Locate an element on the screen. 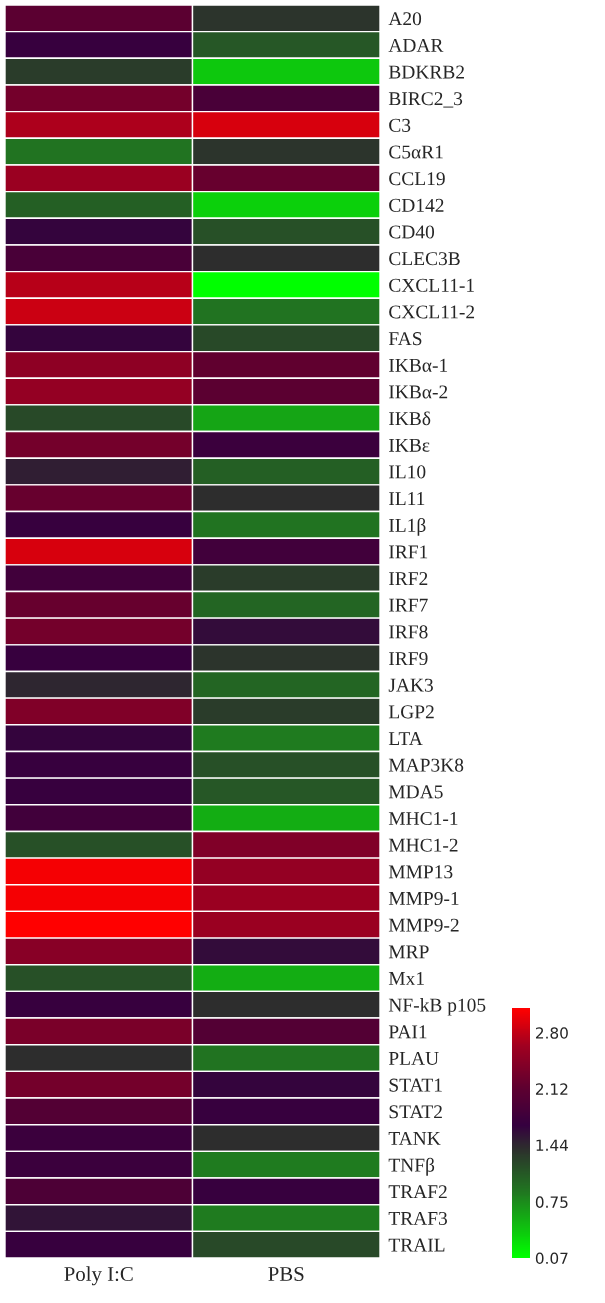 Image resolution: width=605 pixels, height=1303 pixels. y-tick-label: STAT2 is located at coordinates (415, 1112).